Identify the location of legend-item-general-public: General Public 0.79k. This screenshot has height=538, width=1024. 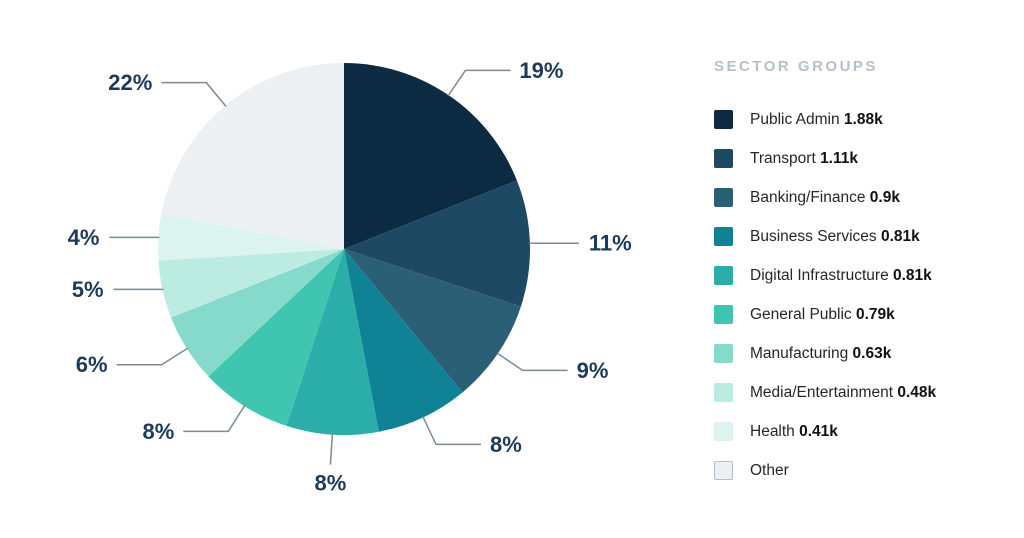
(864, 314).